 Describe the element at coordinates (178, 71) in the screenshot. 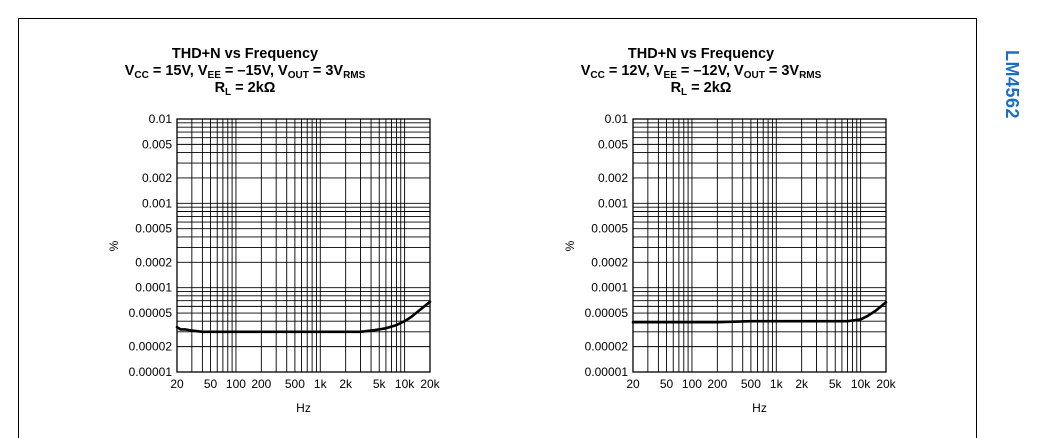

I see `title-text: = 15V, V` at that location.